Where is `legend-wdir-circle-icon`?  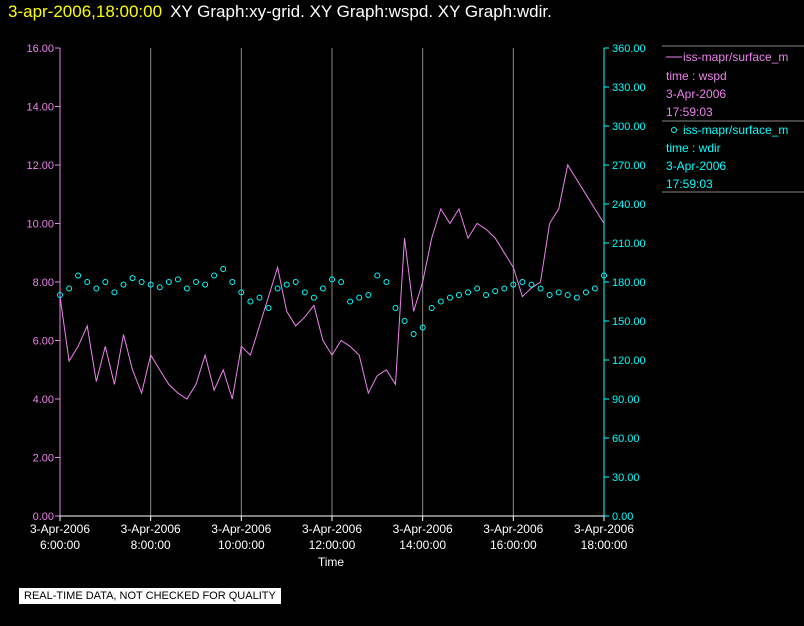
legend-wdir-circle-icon is located at coordinates (674, 130).